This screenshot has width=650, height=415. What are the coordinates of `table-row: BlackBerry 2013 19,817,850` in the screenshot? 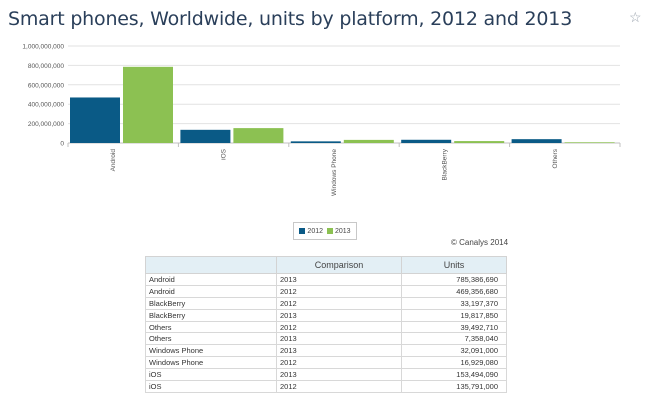 It's located at (326, 315).